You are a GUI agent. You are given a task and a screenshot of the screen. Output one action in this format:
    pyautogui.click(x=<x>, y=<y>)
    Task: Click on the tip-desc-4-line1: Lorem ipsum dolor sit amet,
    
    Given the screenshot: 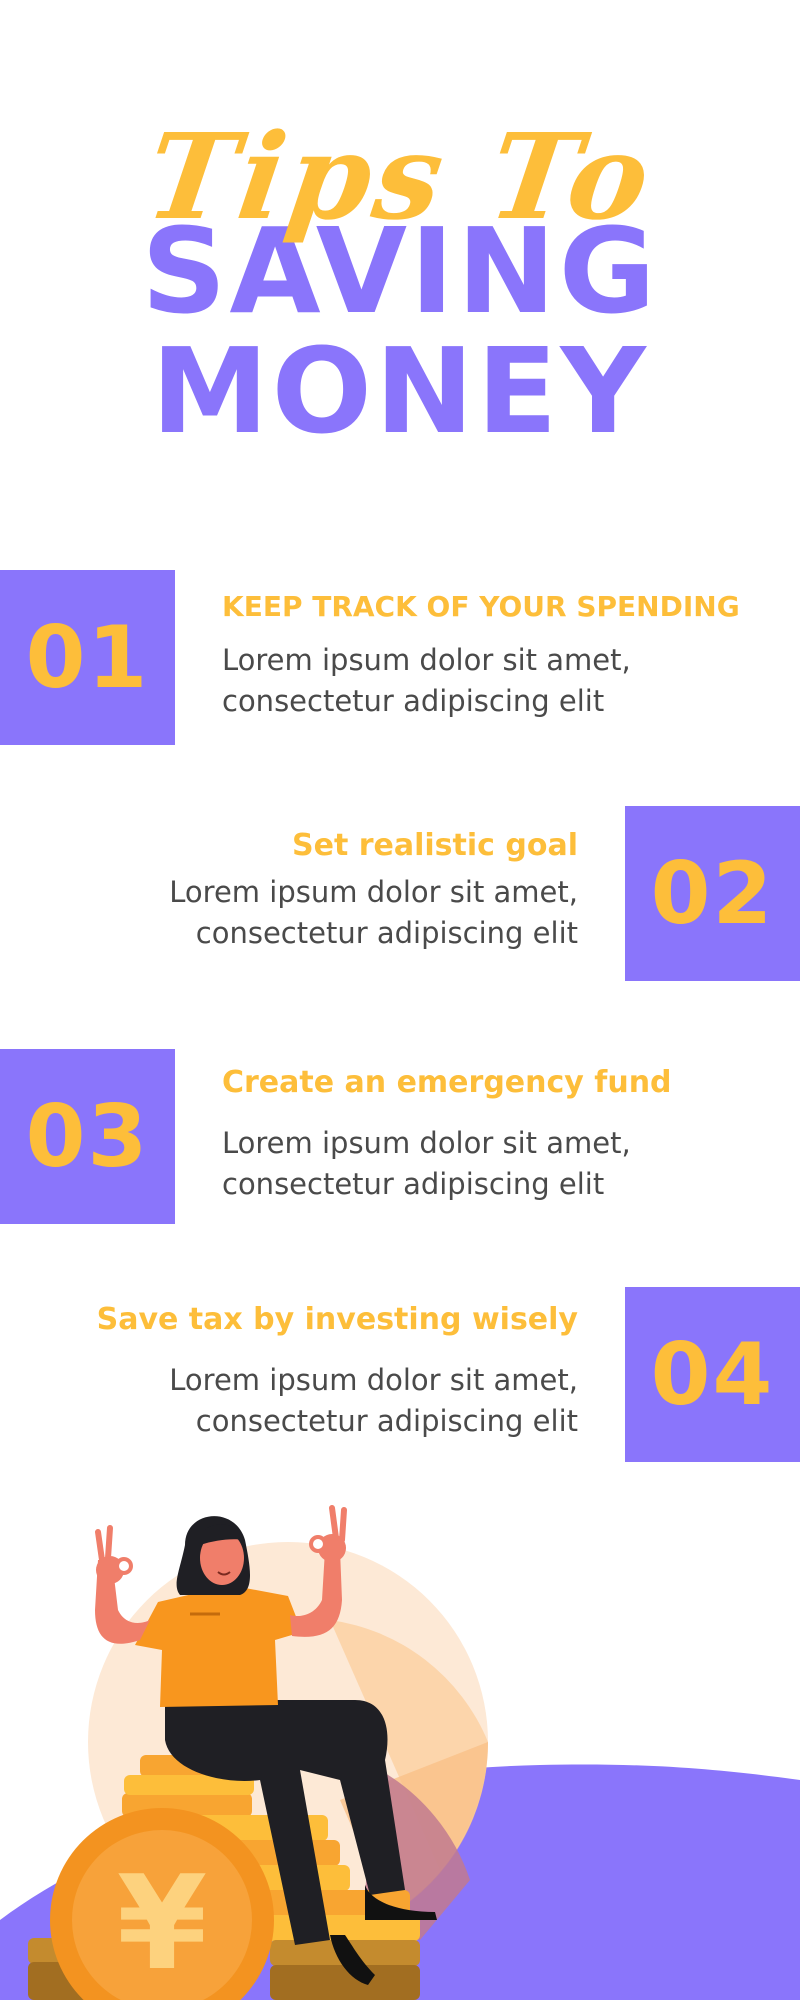 What is the action you would take?
    pyautogui.click(x=373, y=1380)
    